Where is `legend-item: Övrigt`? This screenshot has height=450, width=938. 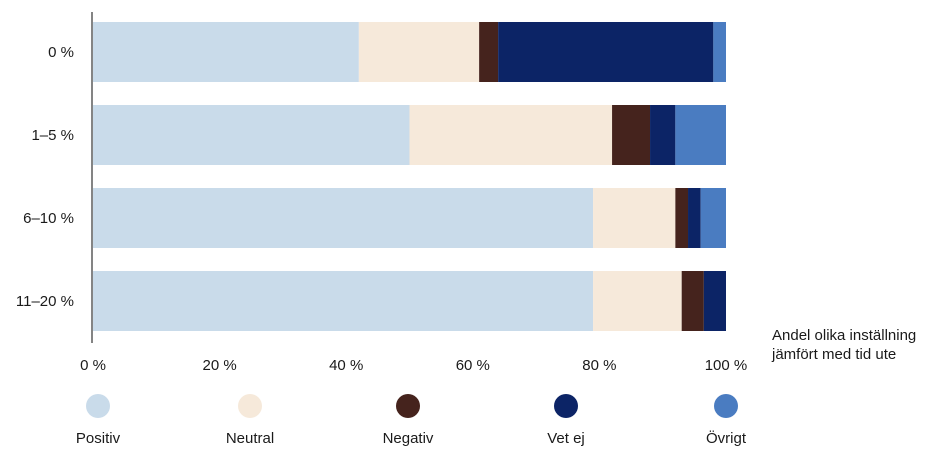
legend-item: Övrigt is located at coordinates (726, 420).